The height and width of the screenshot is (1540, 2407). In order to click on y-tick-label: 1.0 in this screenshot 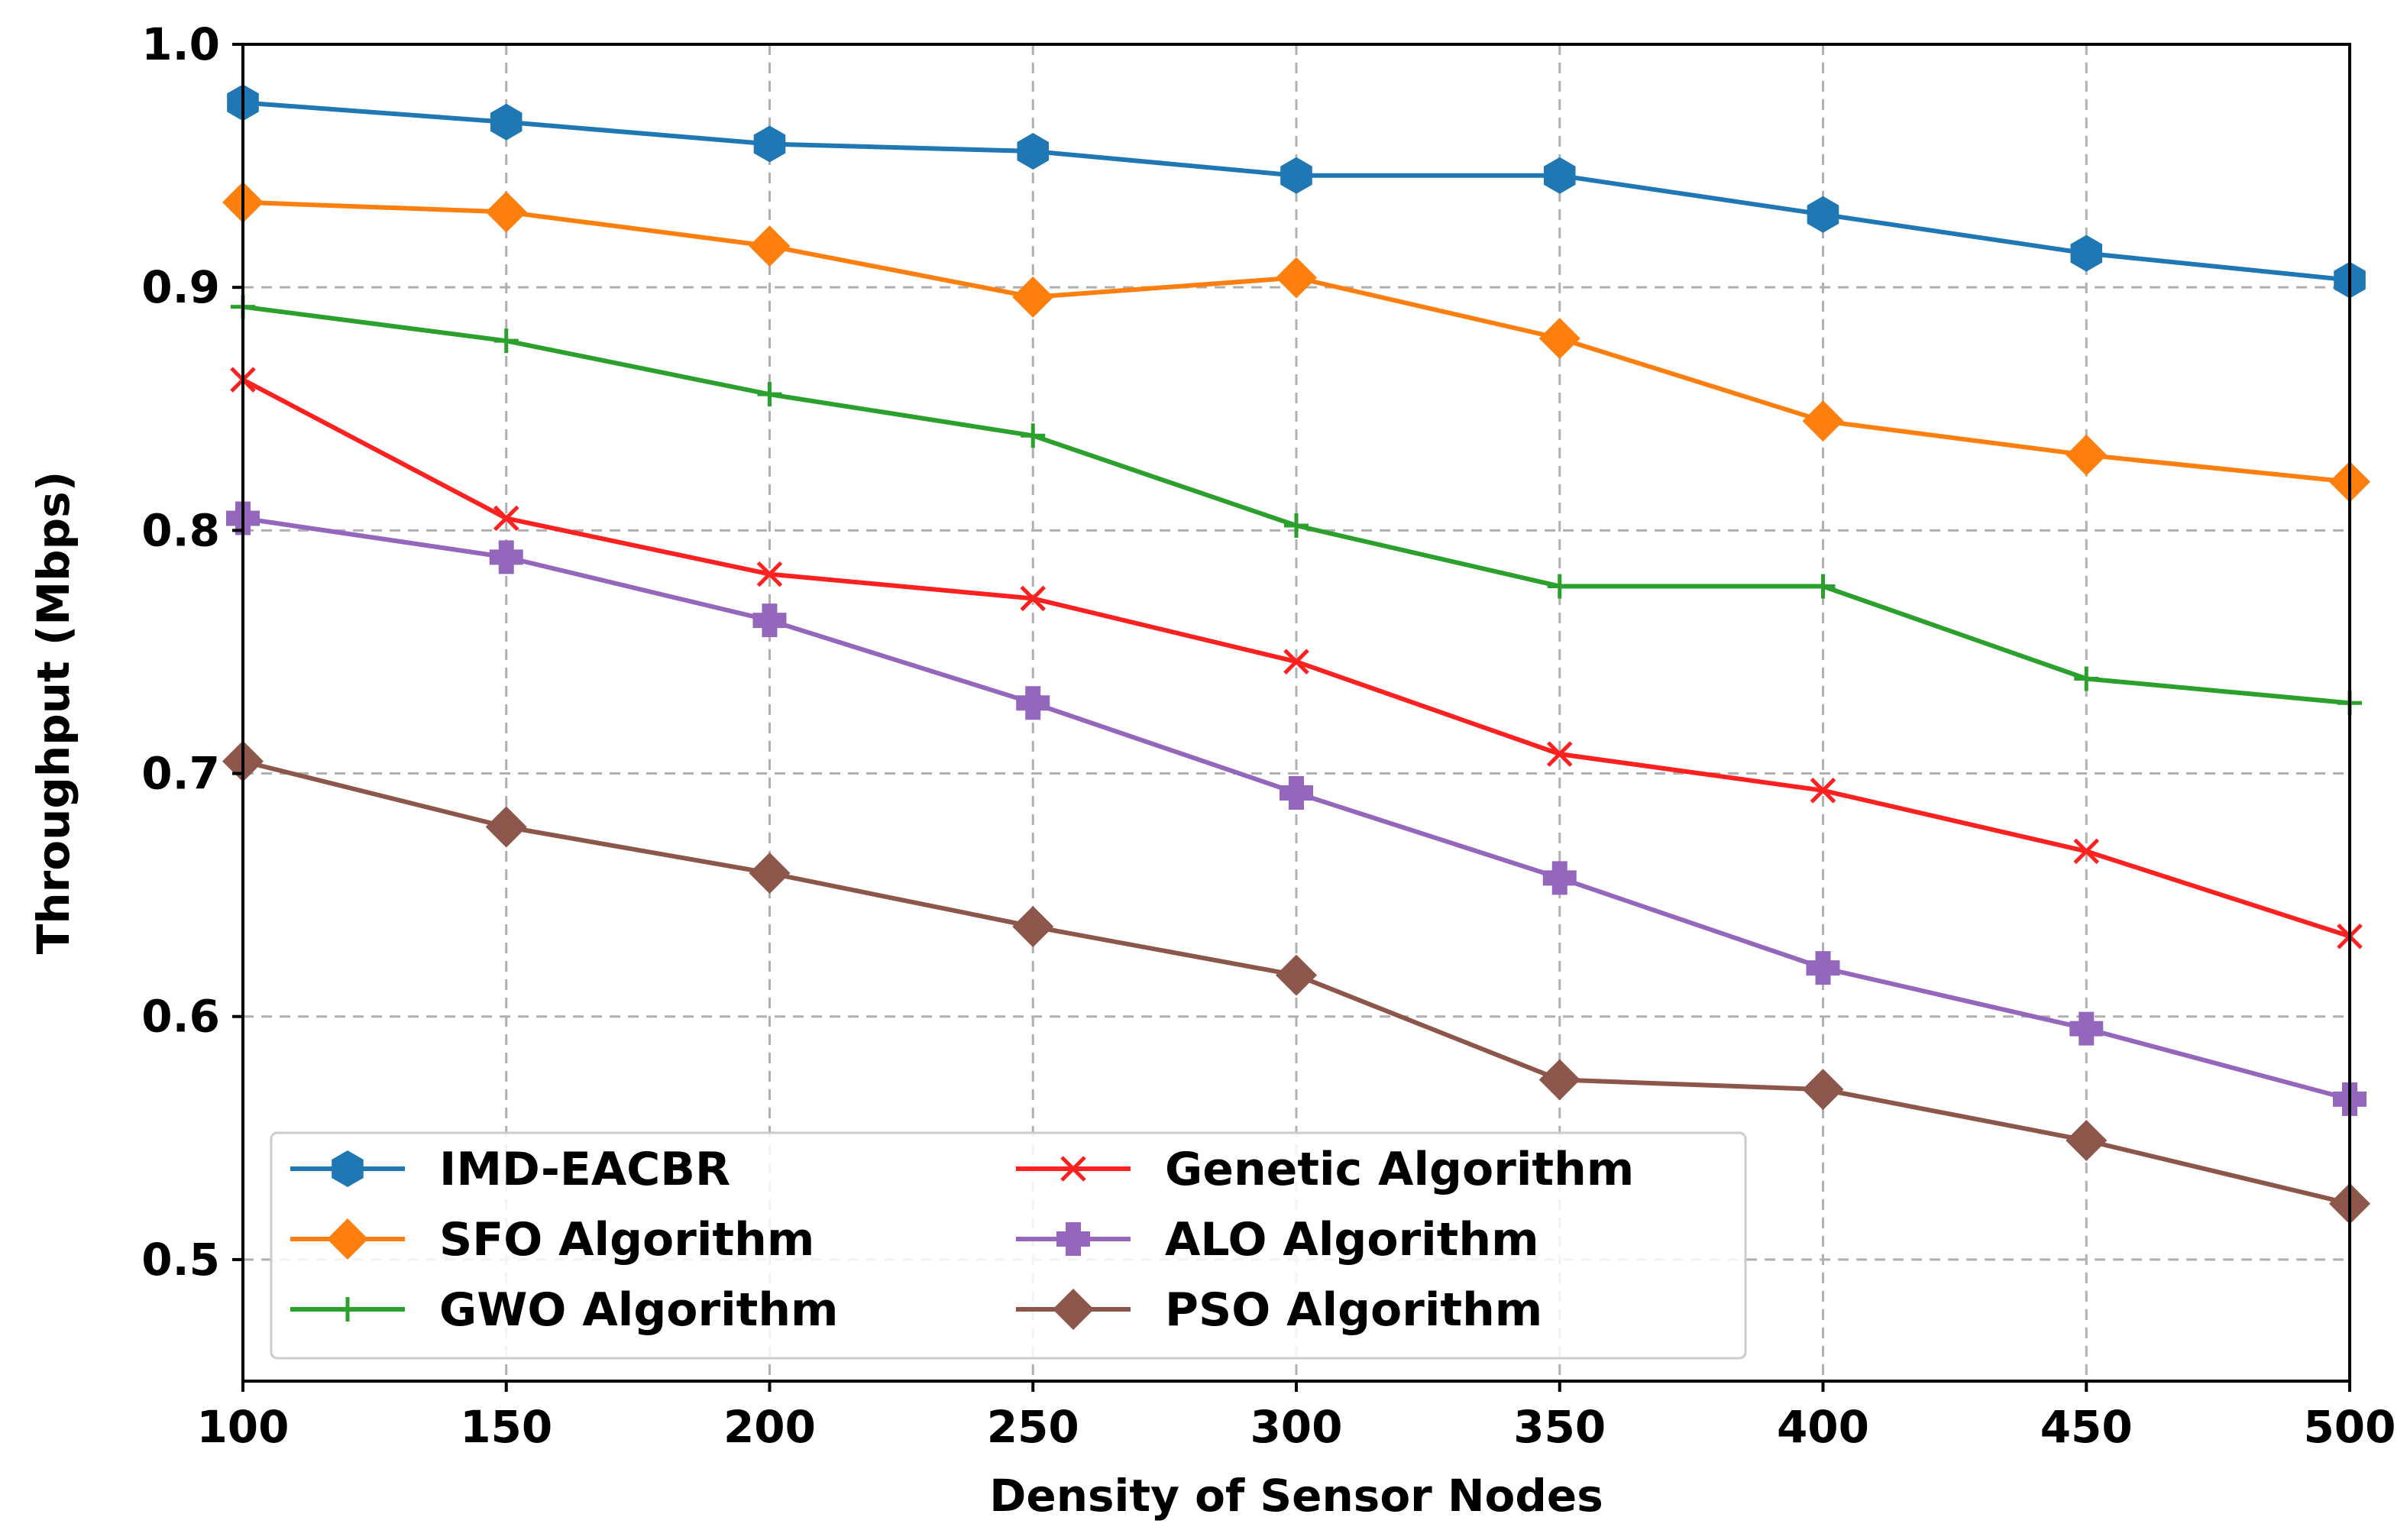, I will do `click(180, 44)`.